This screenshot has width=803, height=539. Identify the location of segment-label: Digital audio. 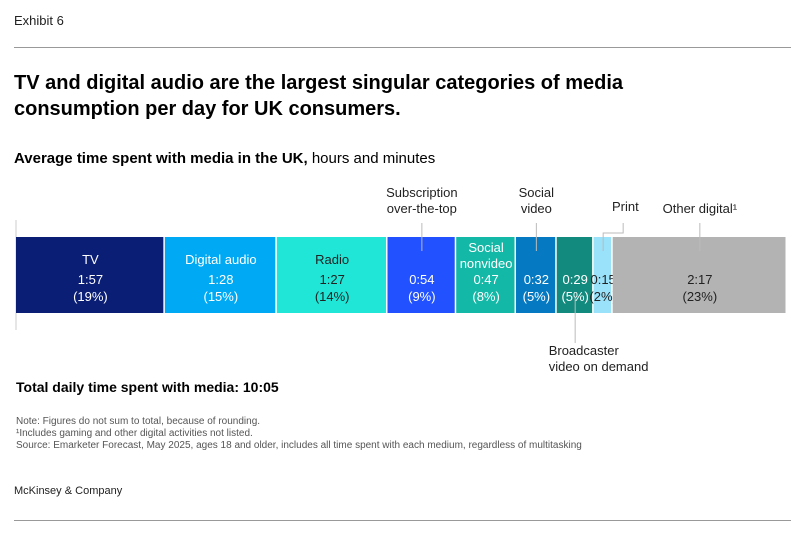
(221, 259).